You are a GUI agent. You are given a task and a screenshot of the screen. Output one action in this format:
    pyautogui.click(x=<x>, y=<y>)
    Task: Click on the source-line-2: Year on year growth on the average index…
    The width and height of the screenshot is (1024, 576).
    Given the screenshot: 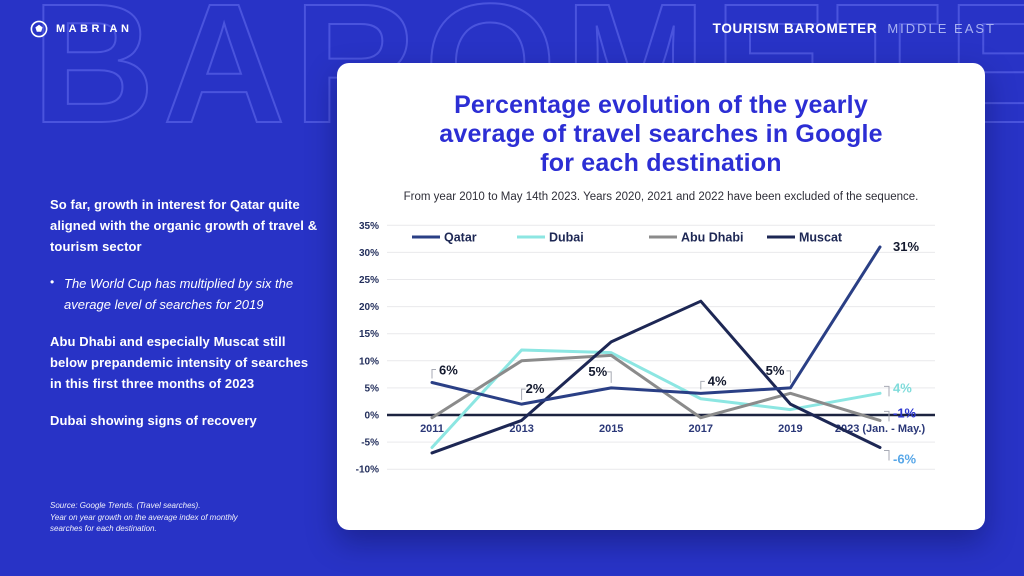 What is the action you would take?
    pyautogui.click(x=144, y=523)
    